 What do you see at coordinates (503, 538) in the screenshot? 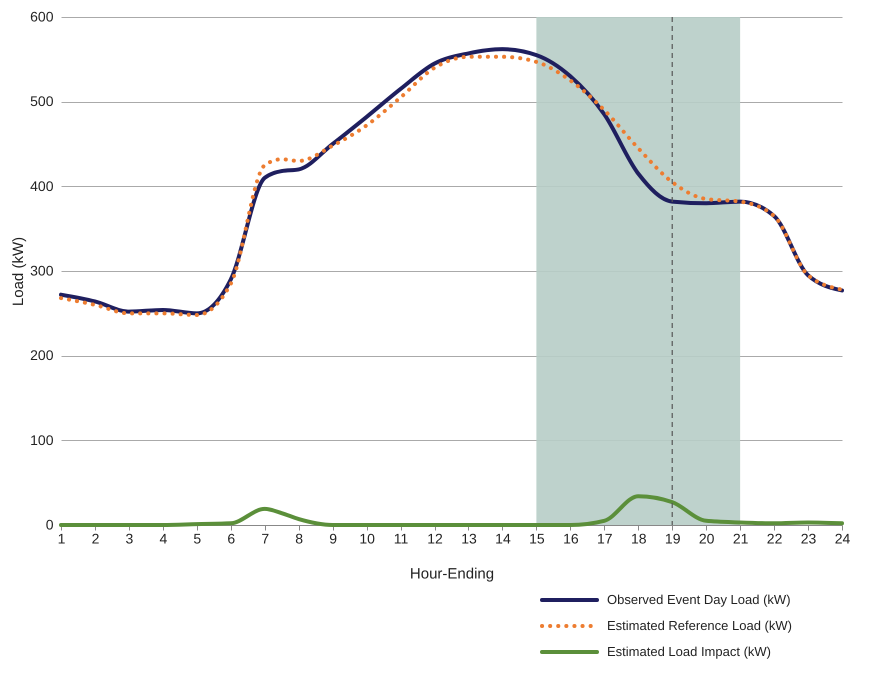
I see `x-tick-label: 14` at bounding box center [503, 538].